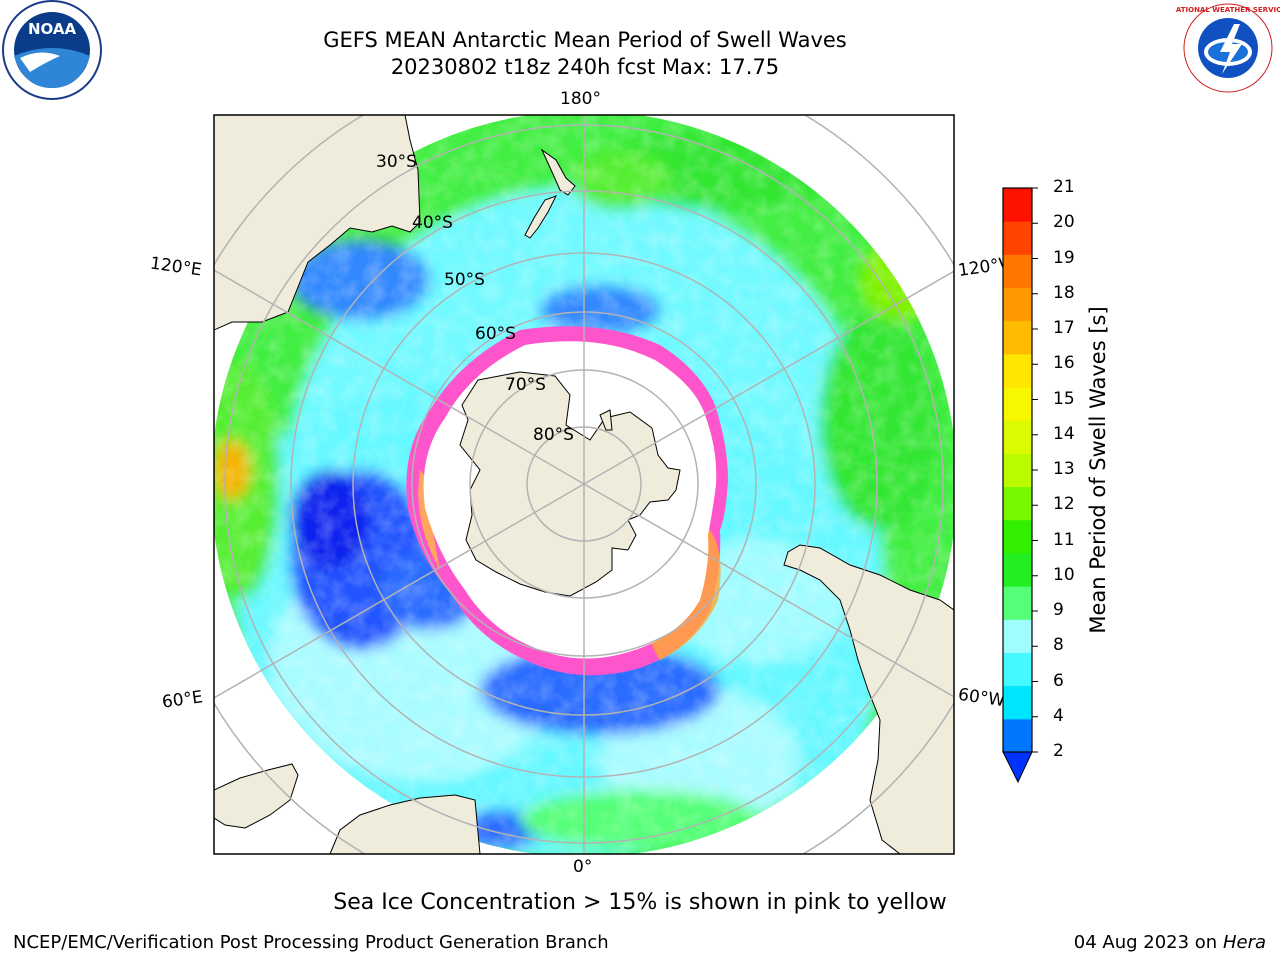  I want to click on colorbar-label: Mean Period of Swell Waves [s], so click(1098, 470).